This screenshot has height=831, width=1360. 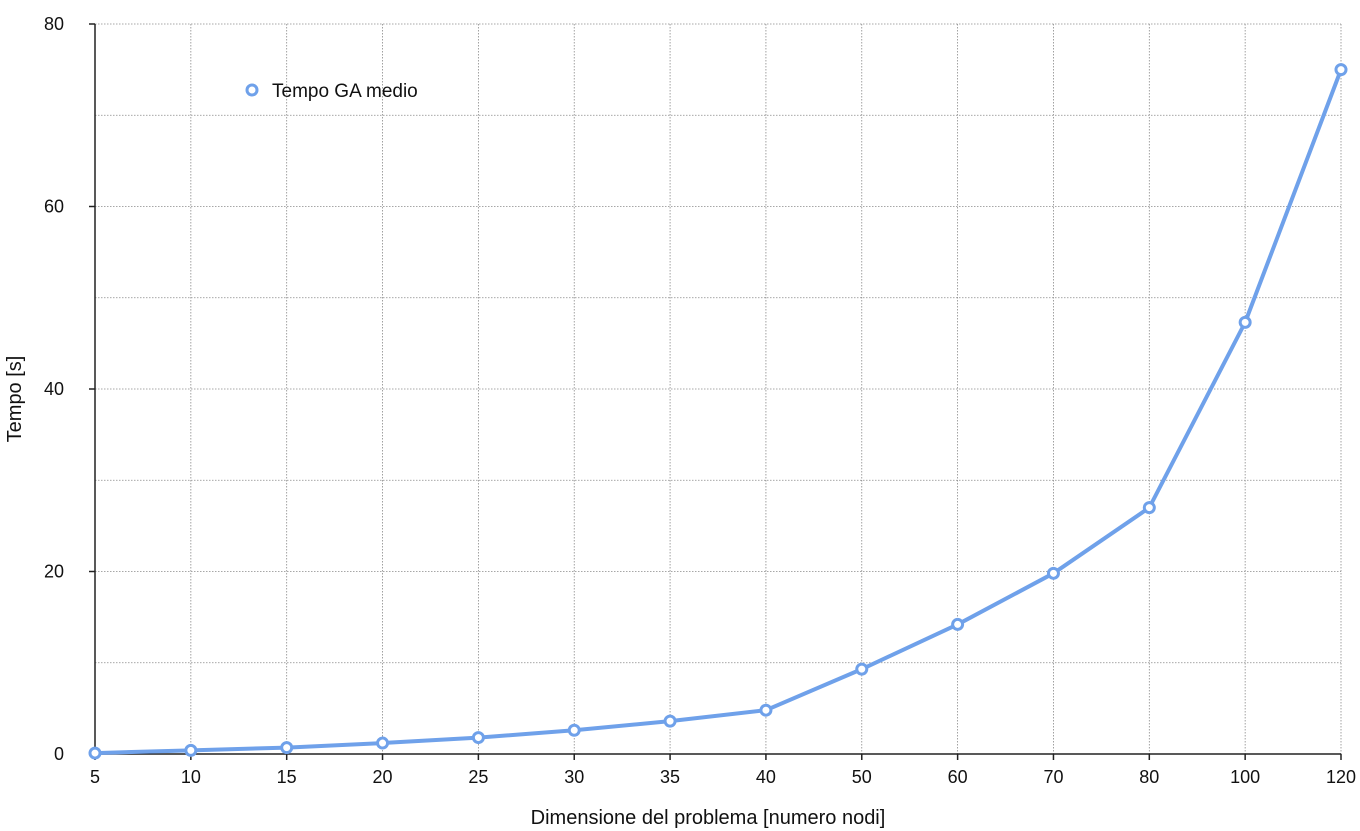 I want to click on x-tick-label: 120, so click(x=1341, y=777).